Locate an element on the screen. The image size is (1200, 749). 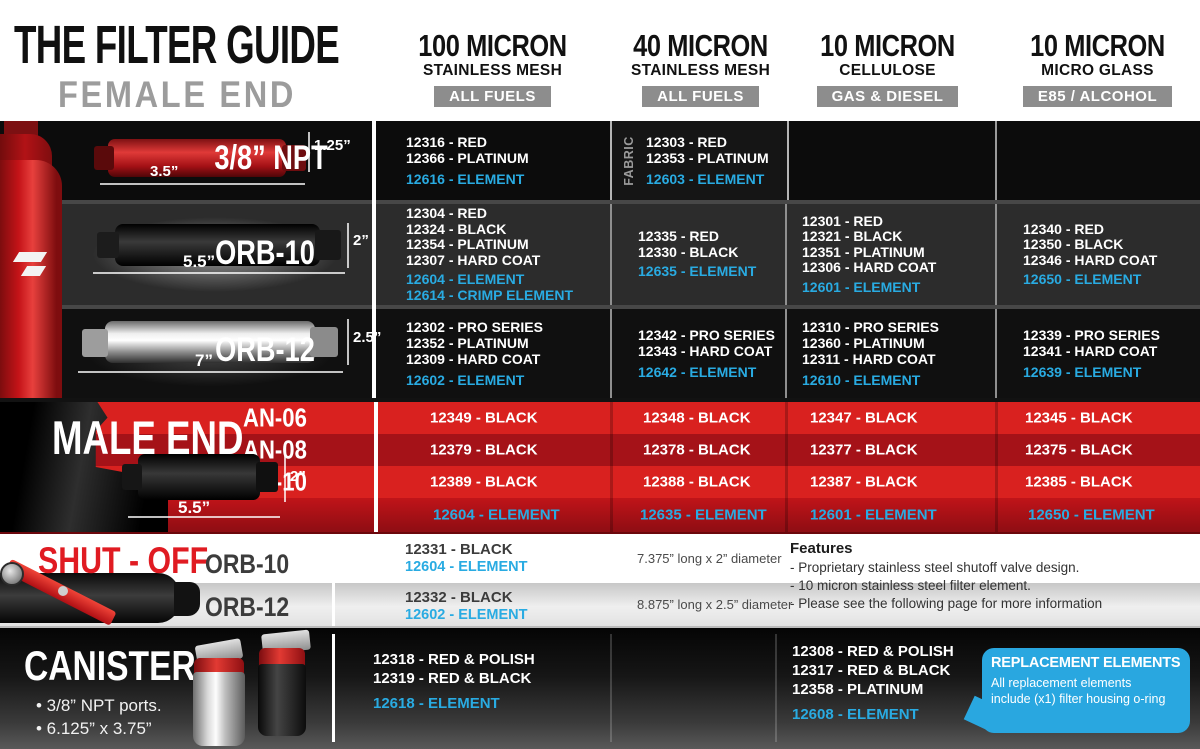
shutoff-dimensions-orb10: 7.375” long x 2” diameter is located at coordinates (709, 558).